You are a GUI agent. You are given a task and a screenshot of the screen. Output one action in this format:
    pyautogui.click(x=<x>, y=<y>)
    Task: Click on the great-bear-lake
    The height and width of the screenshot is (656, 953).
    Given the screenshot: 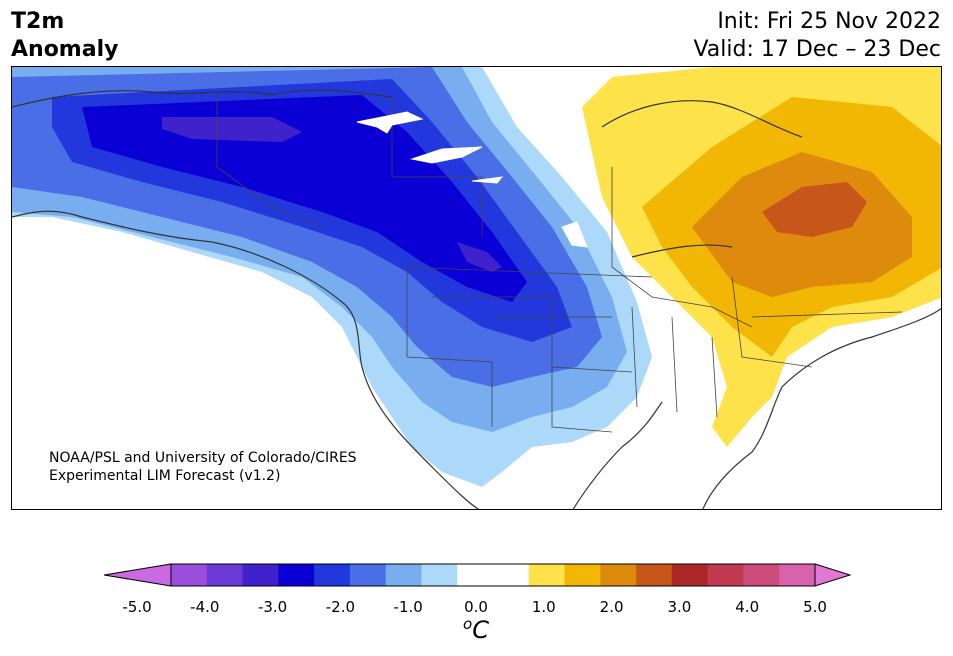 What is the action you would take?
    pyautogui.click(x=390, y=122)
    